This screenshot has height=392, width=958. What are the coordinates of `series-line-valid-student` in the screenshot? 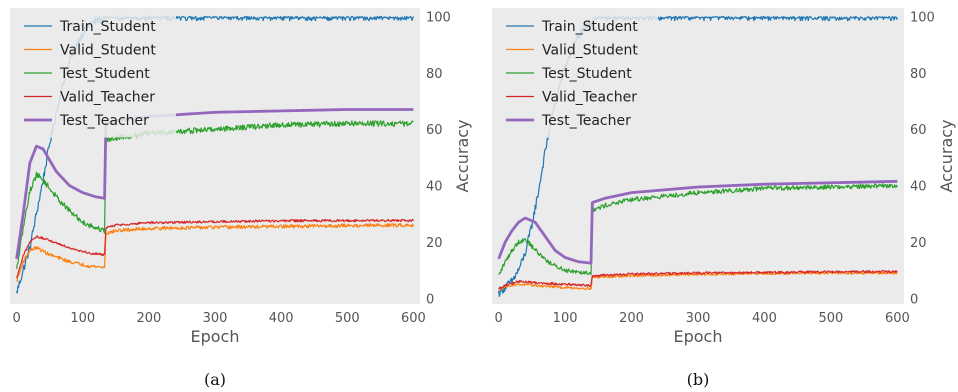 It's located at (215, 252).